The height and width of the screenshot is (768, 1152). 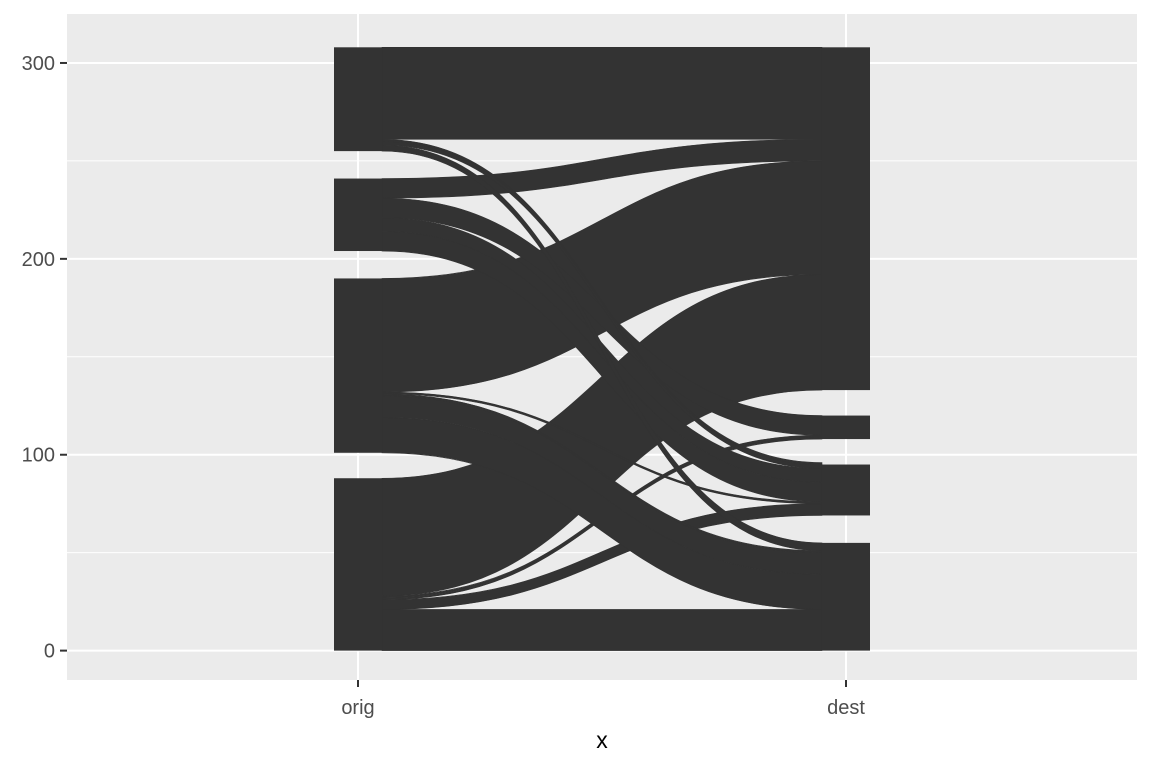 What do you see at coordinates (38, 456) in the screenshot?
I see `y-tick-label: 100` at bounding box center [38, 456].